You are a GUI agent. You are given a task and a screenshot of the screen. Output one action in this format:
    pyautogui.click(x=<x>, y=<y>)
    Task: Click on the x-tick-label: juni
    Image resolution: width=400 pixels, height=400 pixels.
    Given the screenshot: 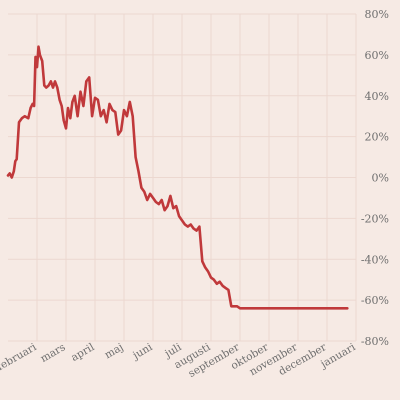 What is the action you would take?
    pyautogui.click(x=142, y=352)
    